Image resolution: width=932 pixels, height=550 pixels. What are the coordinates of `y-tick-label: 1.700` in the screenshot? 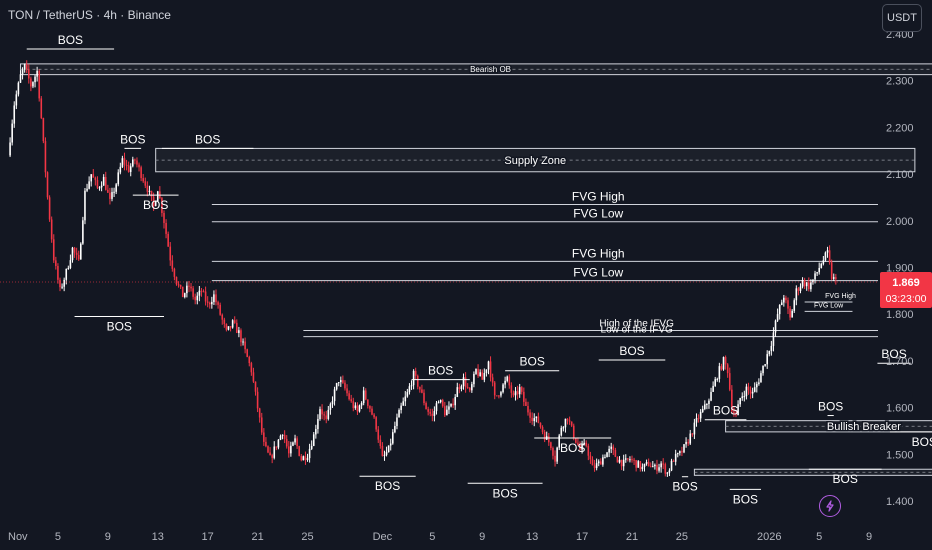 It's located at (900, 362).